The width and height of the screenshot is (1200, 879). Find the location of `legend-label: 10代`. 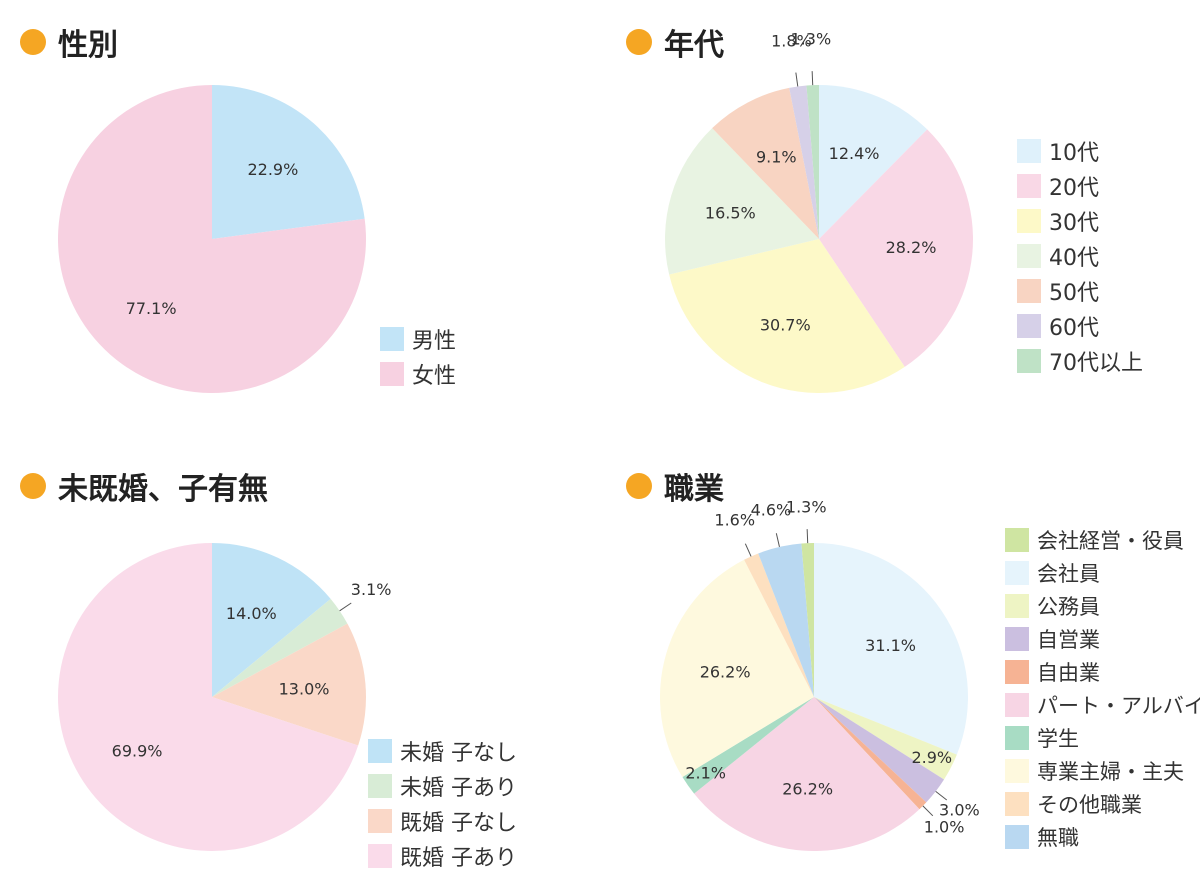

legend-label: 10代 is located at coordinates (1074, 153).